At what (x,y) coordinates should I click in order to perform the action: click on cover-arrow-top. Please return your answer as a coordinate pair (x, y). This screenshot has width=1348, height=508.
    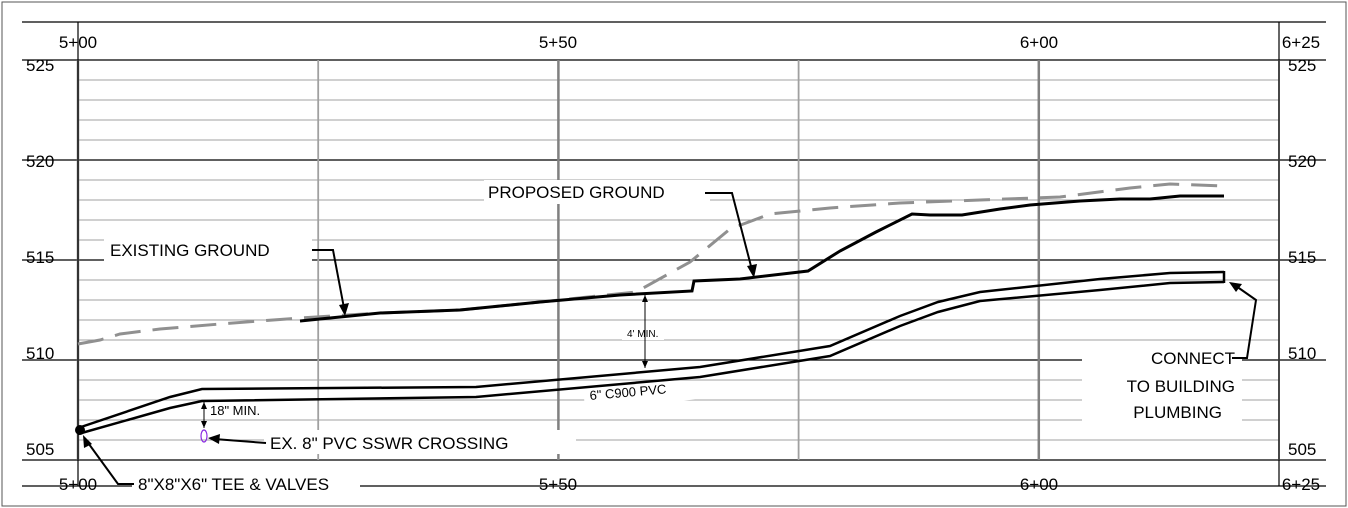
    Looking at the image, I should click on (645, 298).